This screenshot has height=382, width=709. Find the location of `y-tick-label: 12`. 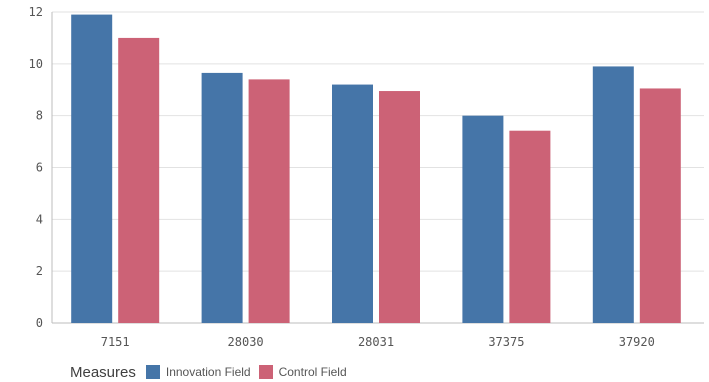

y-tick-label: 12 is located at coordinates (36, 12).